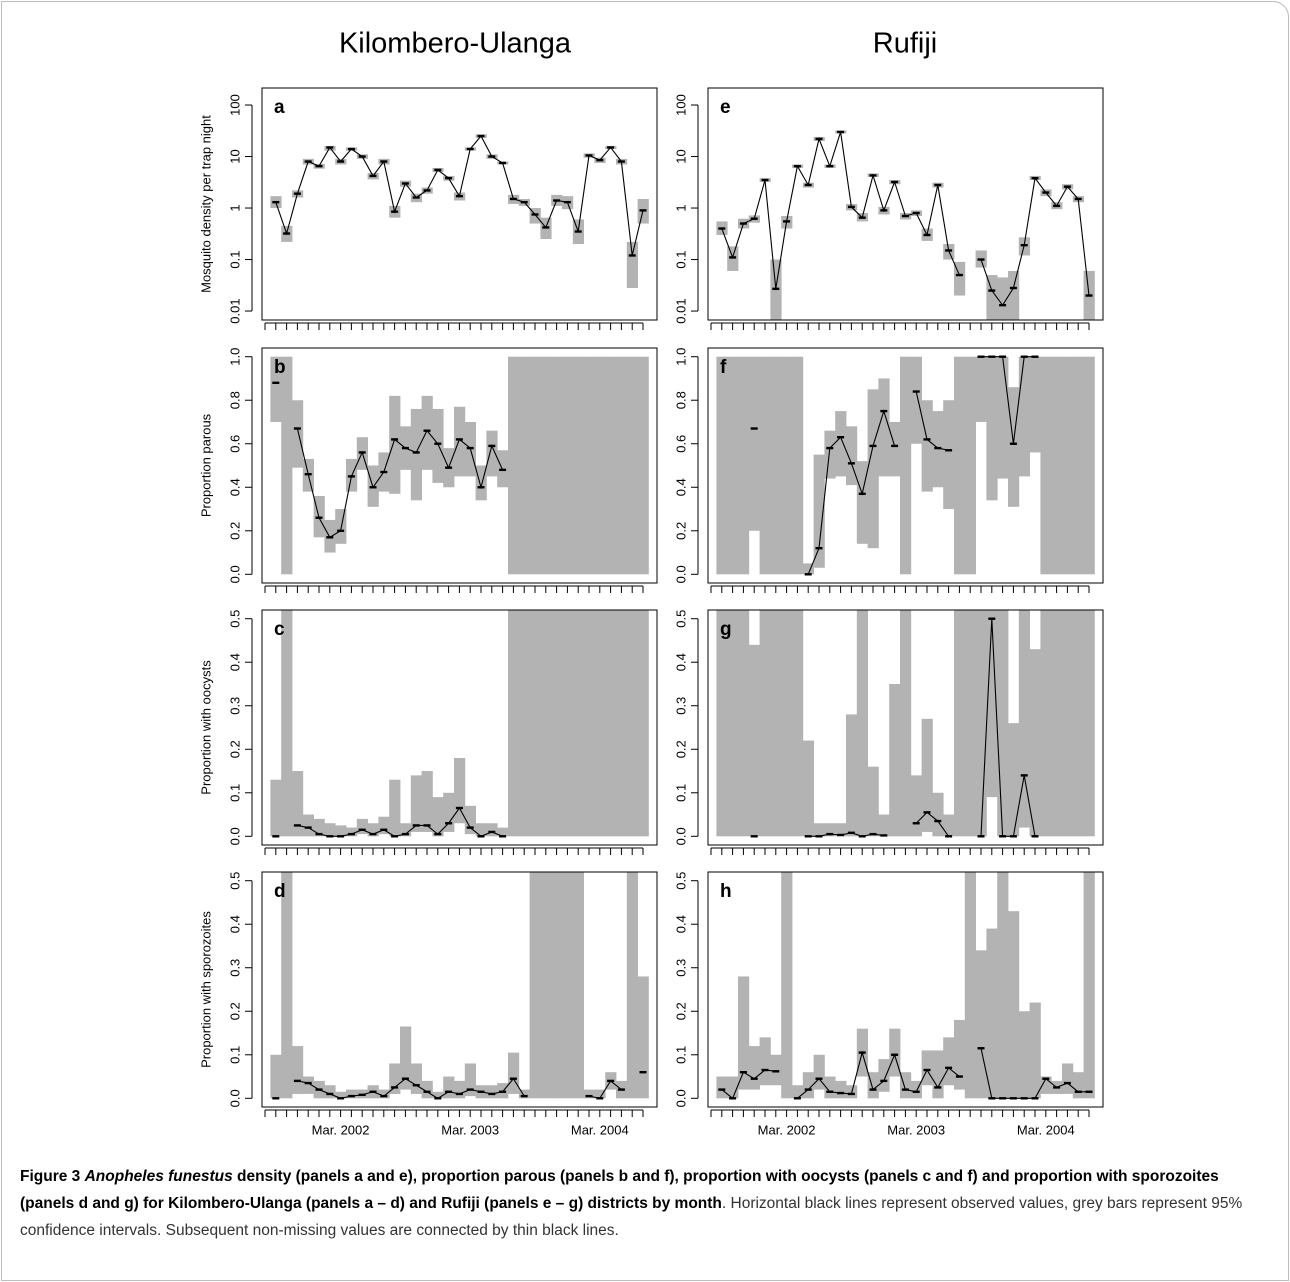 The width and height of the screenshot is (1290, 1282). What do you see at coordinates (205, 465) in the screenshot?
I see `y-axis-label: Proportion parous` at bounding box center [205, 465].